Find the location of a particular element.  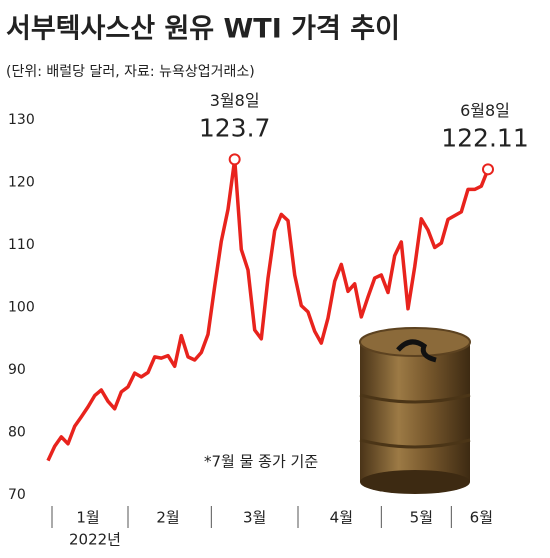

annotation-date: 6월8일 is located at coordinates (485, 110).